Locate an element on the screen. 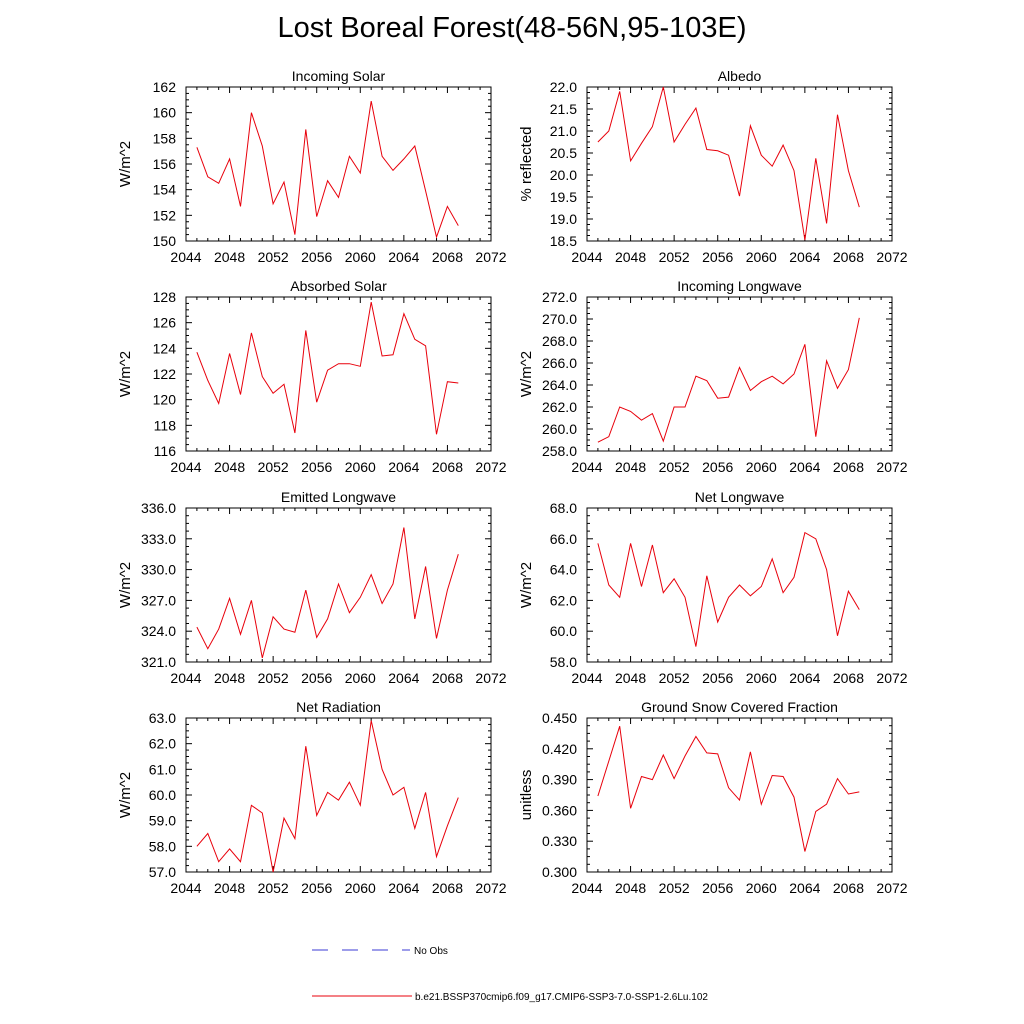 The height and width of the screenshot is (1024, 1024). y-tick-label: 128 is located at coordinates (165, 297).